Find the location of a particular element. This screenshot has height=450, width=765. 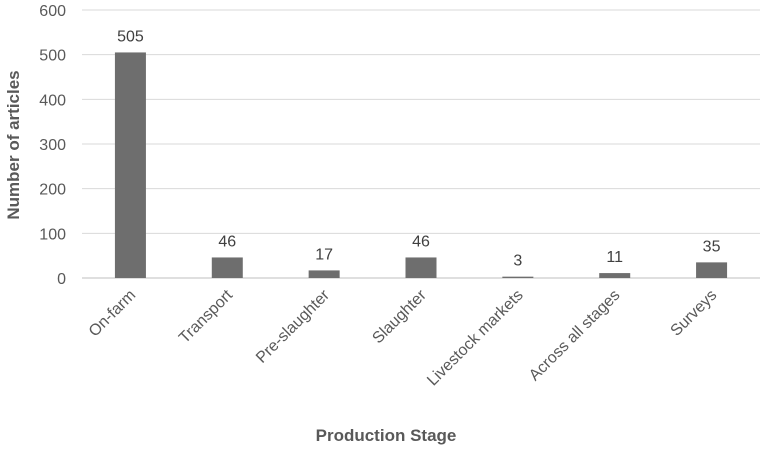

y-tick-label: 400 is located at coordinates (52, 100).